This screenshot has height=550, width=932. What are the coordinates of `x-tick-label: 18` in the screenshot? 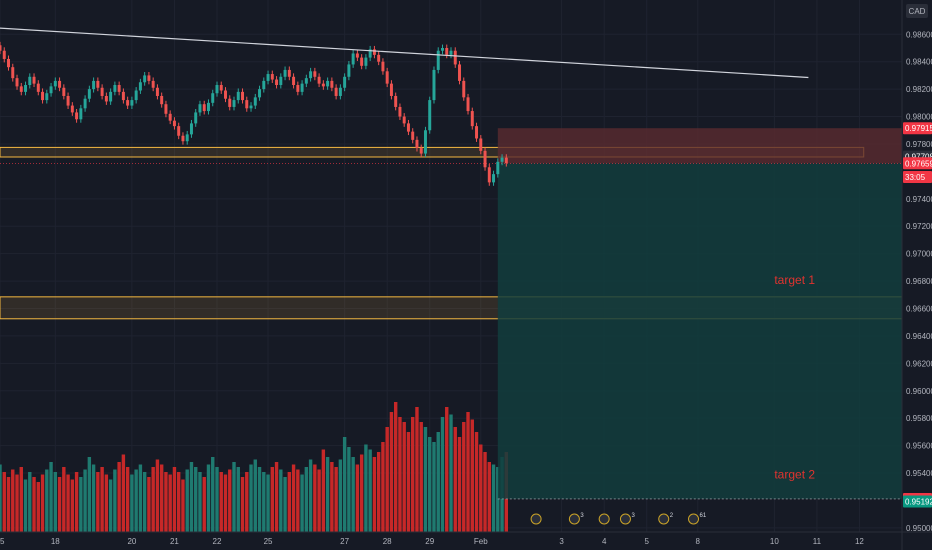 It's located at (55, 541).